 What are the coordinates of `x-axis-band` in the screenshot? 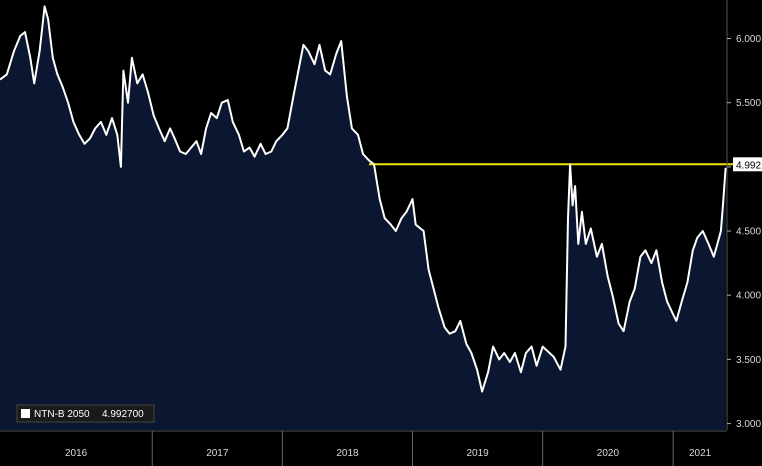 It's located at (381, 448).